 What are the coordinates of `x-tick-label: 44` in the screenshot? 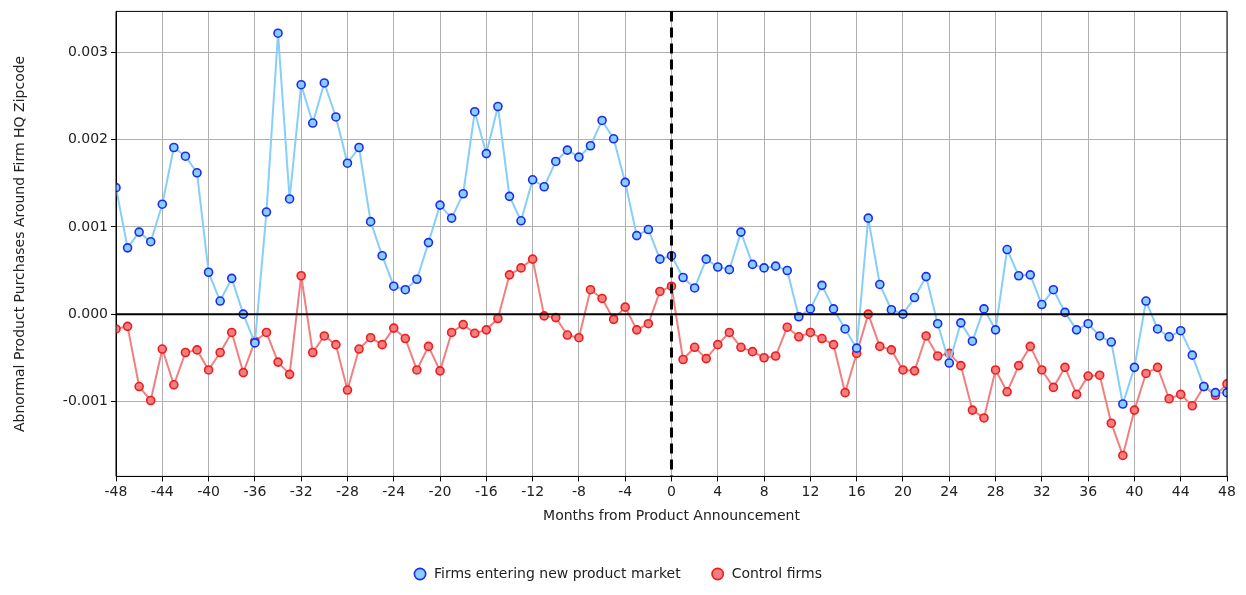 It's located at (1180, 491).